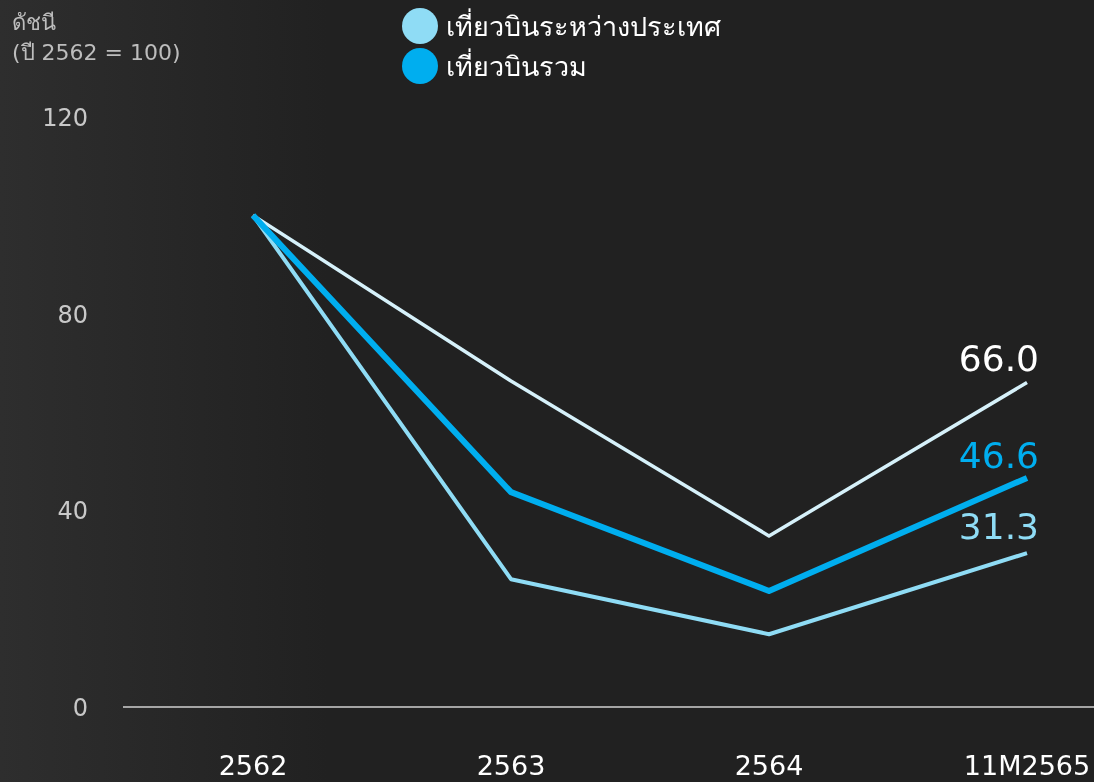 Image resolution: width=1094 pixels, height=782 pixels. What do you see at coordinates (65, 118) in the screenshot?
I see `y-tick-label: 120` at bounding box center [65, 118].